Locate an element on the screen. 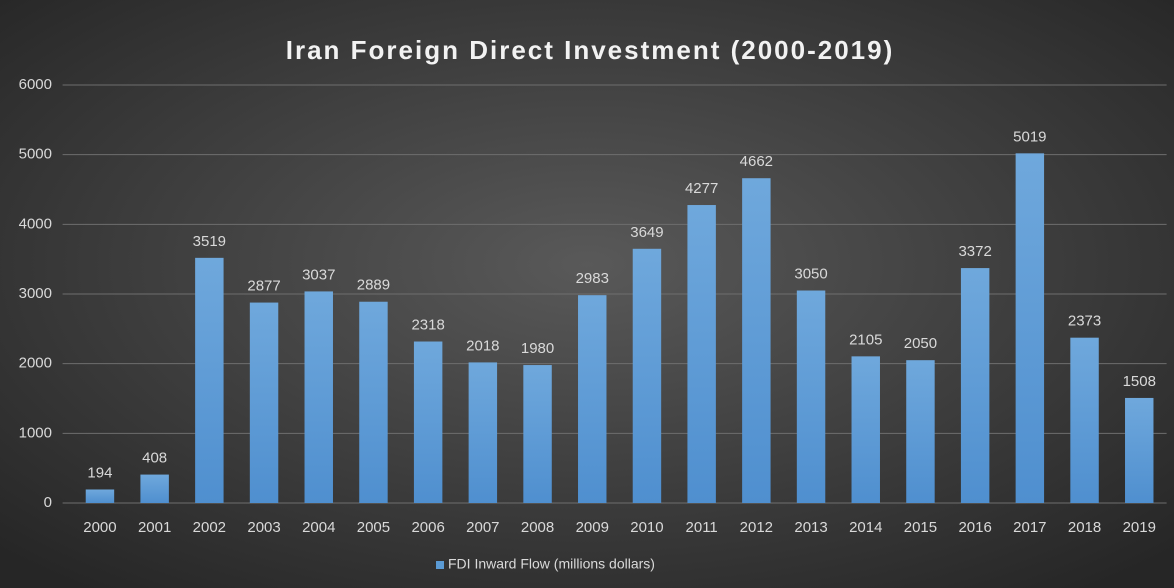 This screenshot has width=1174, height=588. x-tick-label: 2017 is located at coordinates (1029, 527).